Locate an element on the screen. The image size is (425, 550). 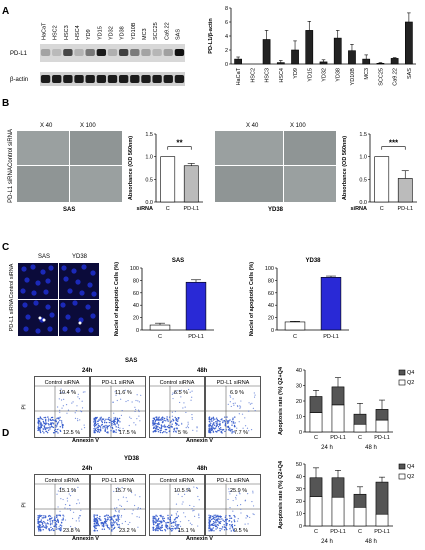
y-tick-label: 0 is located at coordinates (300, 527).